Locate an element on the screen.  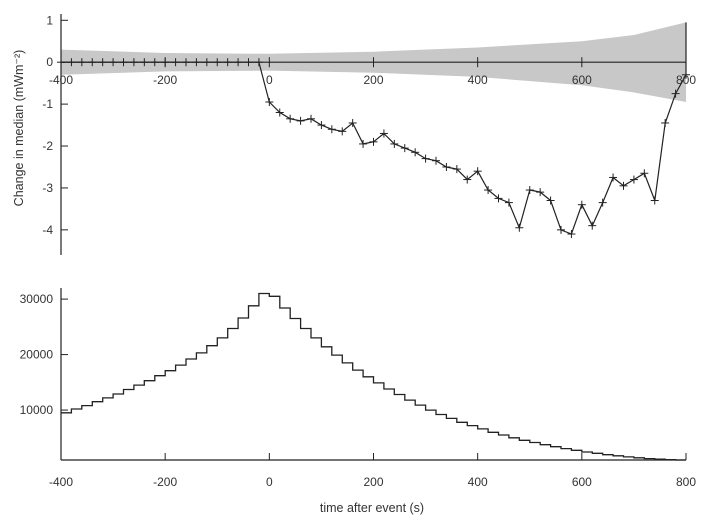
bottom-x-tick-label: 0 is located at coordinates (269, 482).